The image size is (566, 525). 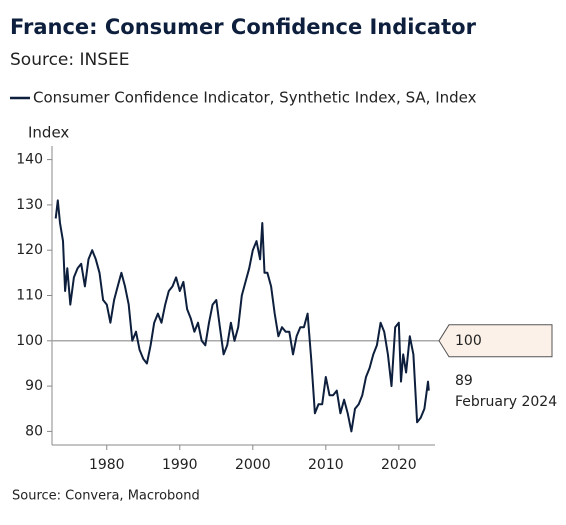 I want to click on x-tick-label: 2000, so click(x=253, y=465).